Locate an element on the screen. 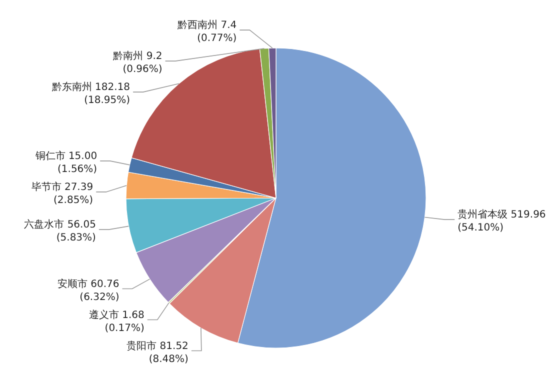 This screenshot has width=546, height=389. slice-label: 毕节市 27.39 (2.85%) is located at coordinates (62, 193).